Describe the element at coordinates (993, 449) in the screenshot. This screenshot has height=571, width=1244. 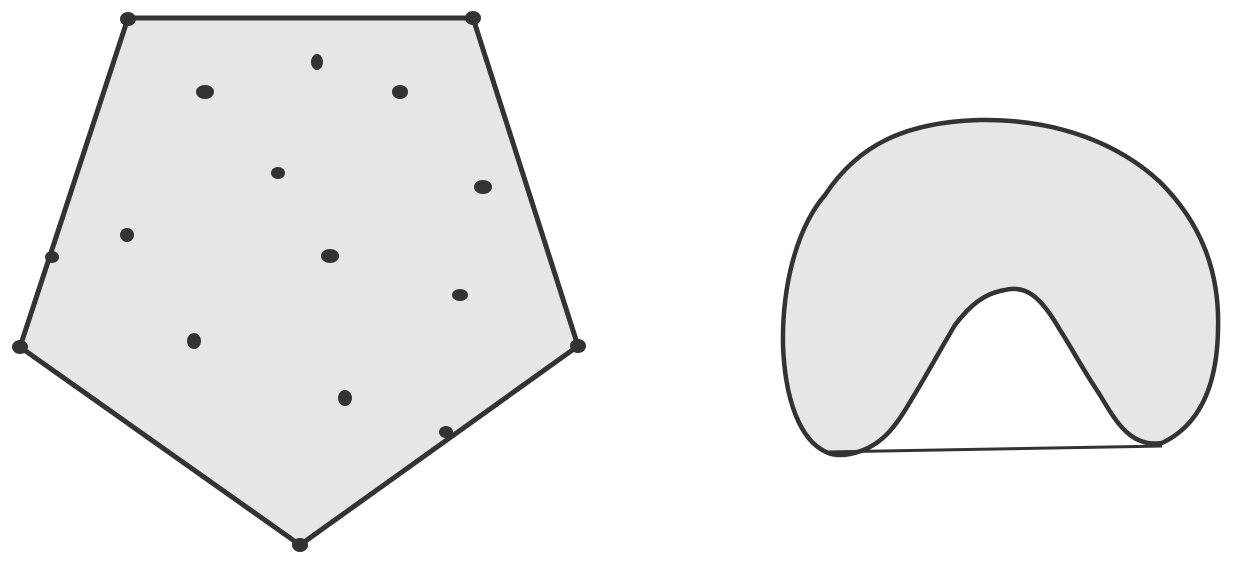
I see `blob-base-line` at that location.